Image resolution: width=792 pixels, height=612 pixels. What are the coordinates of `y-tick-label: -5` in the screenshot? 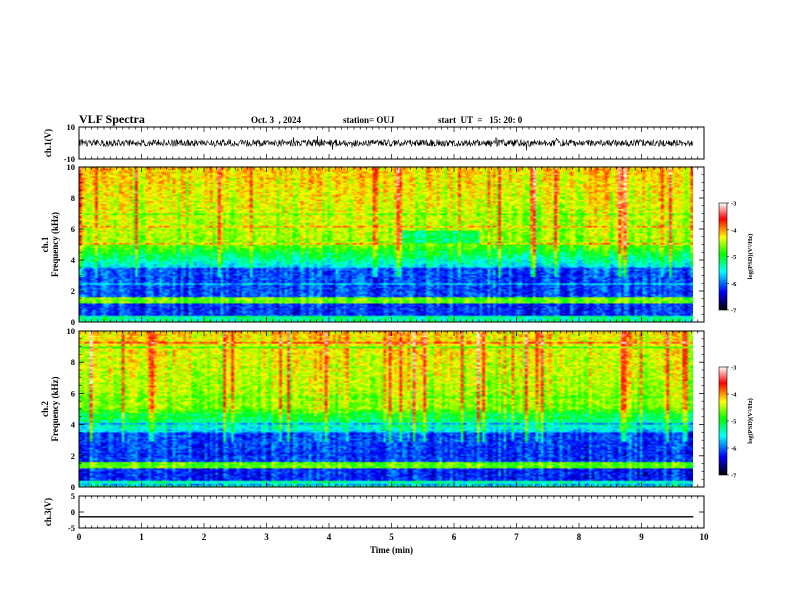 It's located at (71, 528).